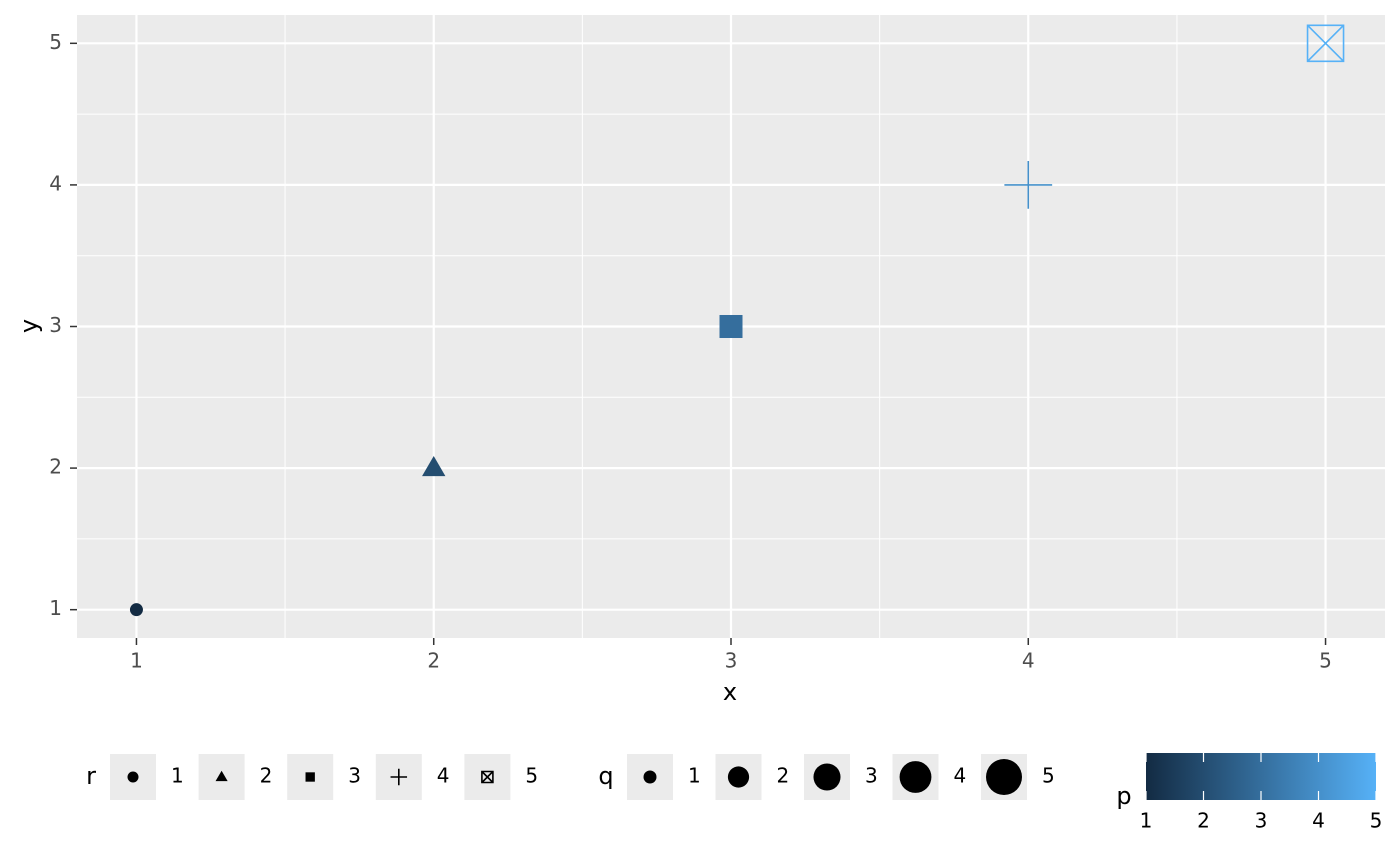  Describe the element at coordinates (605, 776) in the screenshot. I see `legend-title: q` at that location.